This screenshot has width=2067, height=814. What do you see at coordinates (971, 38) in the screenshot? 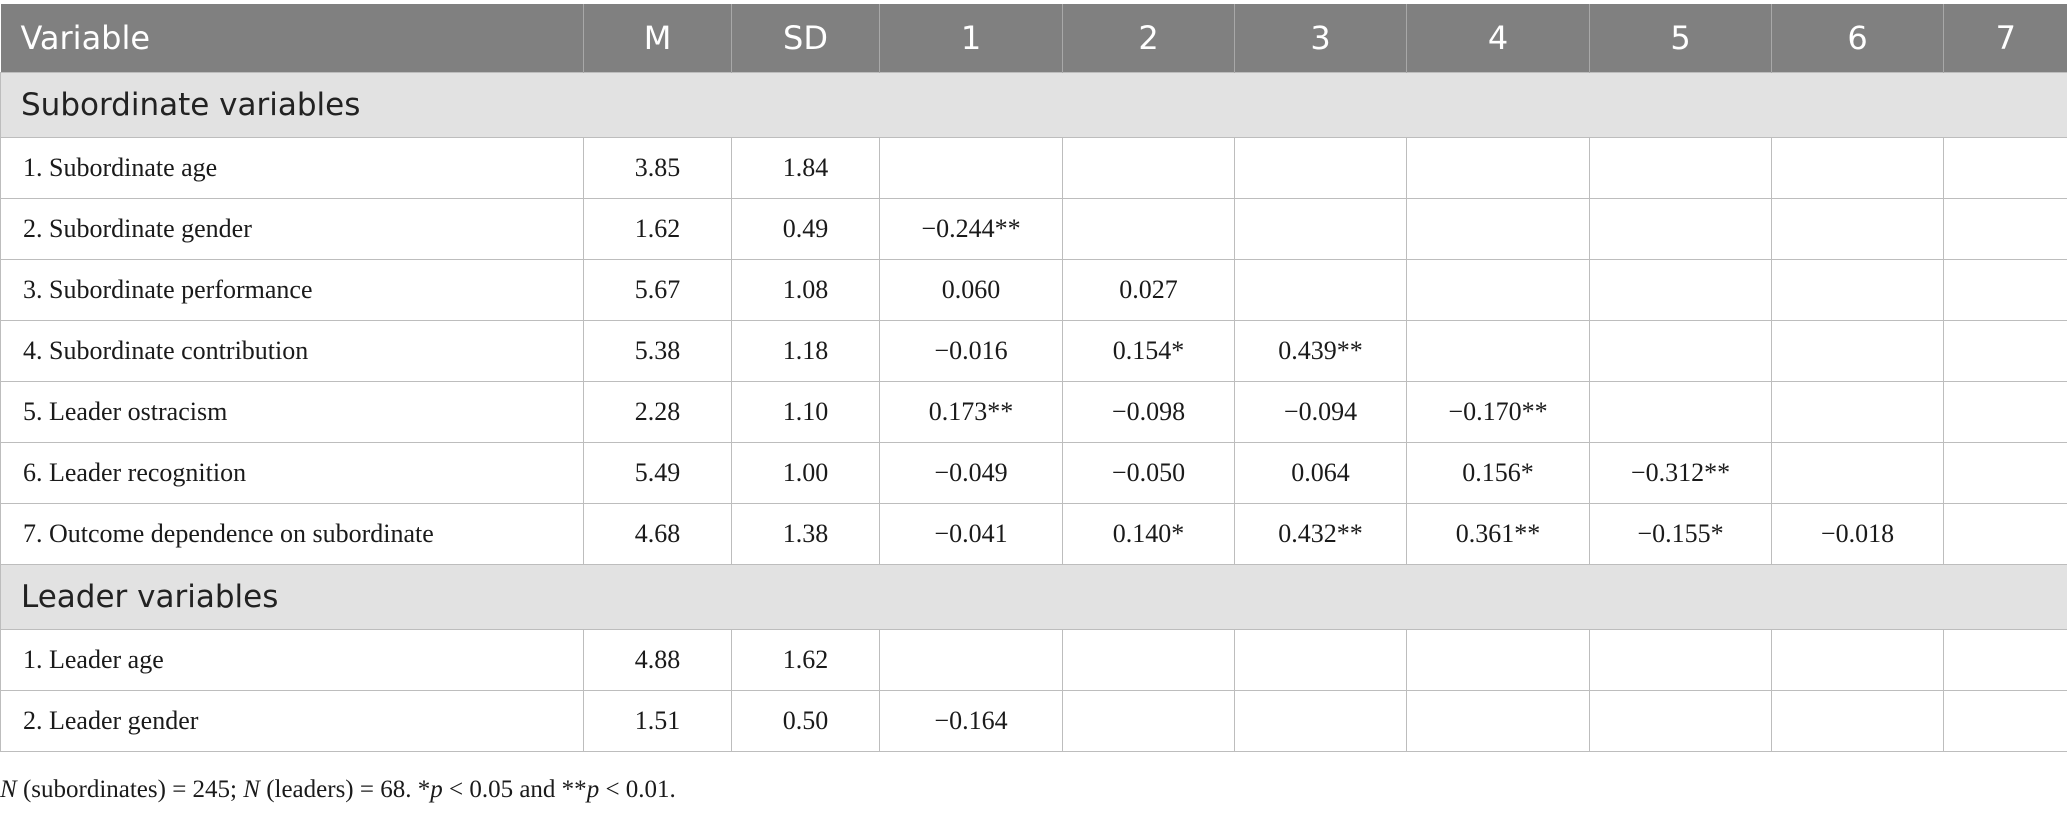
I see `header-col-1: 1` at bounding box center [971, 38].